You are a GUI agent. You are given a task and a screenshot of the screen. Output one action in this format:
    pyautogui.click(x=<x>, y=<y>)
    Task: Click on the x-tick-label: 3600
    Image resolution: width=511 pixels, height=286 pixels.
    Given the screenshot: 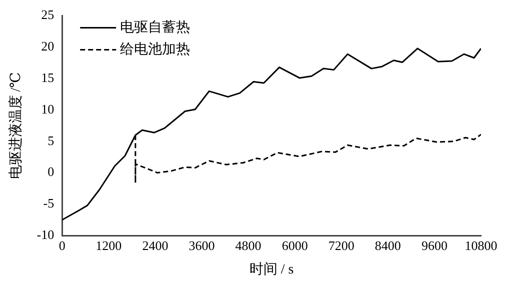 What is the action you would take?
    pyautogui.click(x=201, y=245)
    